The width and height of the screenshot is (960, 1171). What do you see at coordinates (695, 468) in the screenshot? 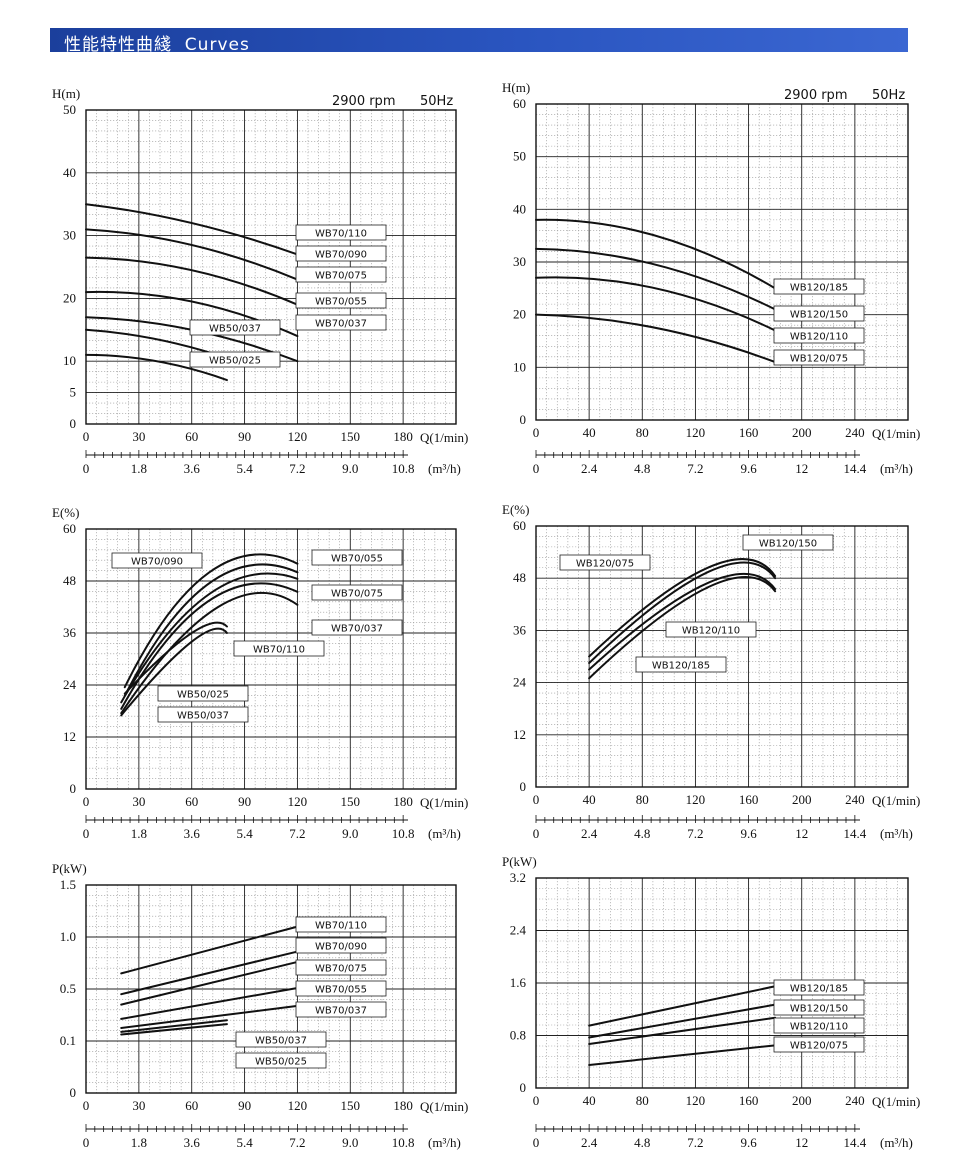
I see `secondary-x-tick-label: 7.2` at bounding box center [695, 468].